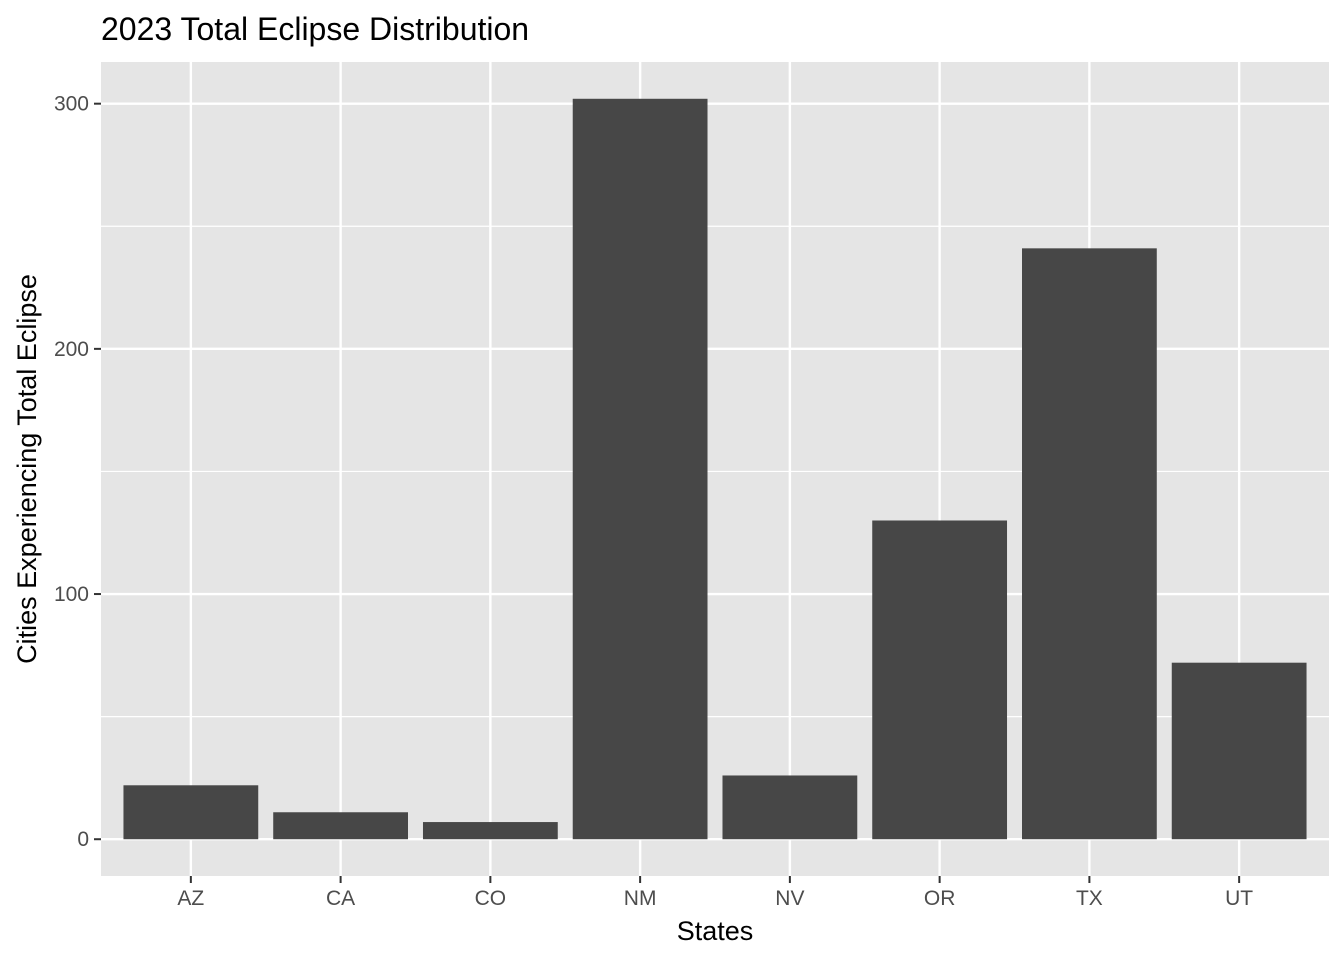 This screenshot has height=960, width=1344. Describe the element at coordinates (1089, 544) in the screenshot. I see `bar-tx` at that location.